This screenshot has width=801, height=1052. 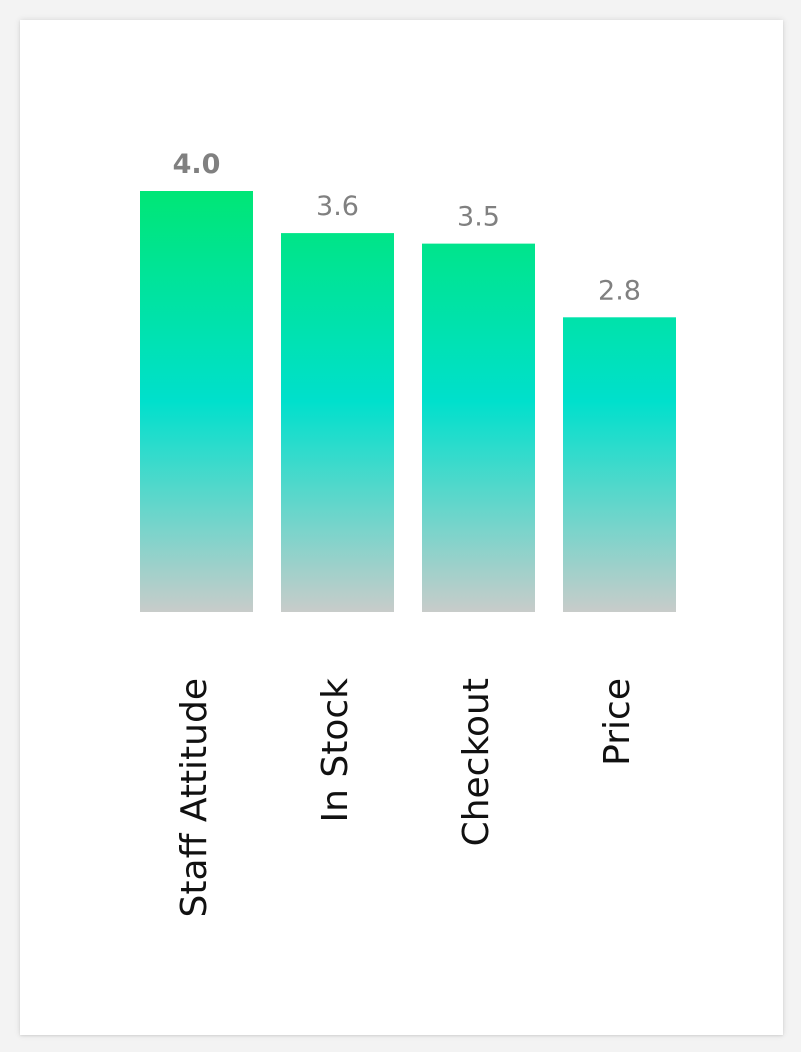 I want to click on bar-in-stock, so click(x=337, y=422).